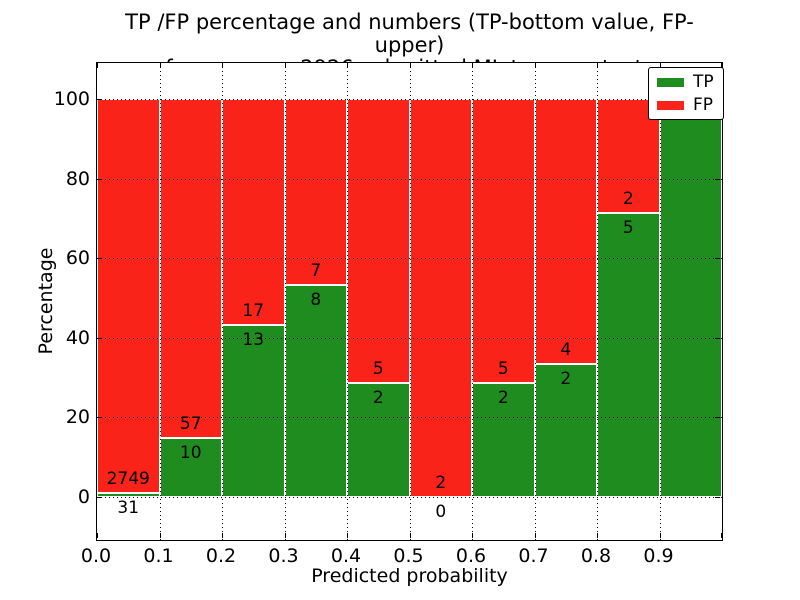 The height and width of the screenshot is (600, 800). Describe the element at coordinates (408, 556) in the screenshot. I see `x-tick-label: 0.5` at that location.